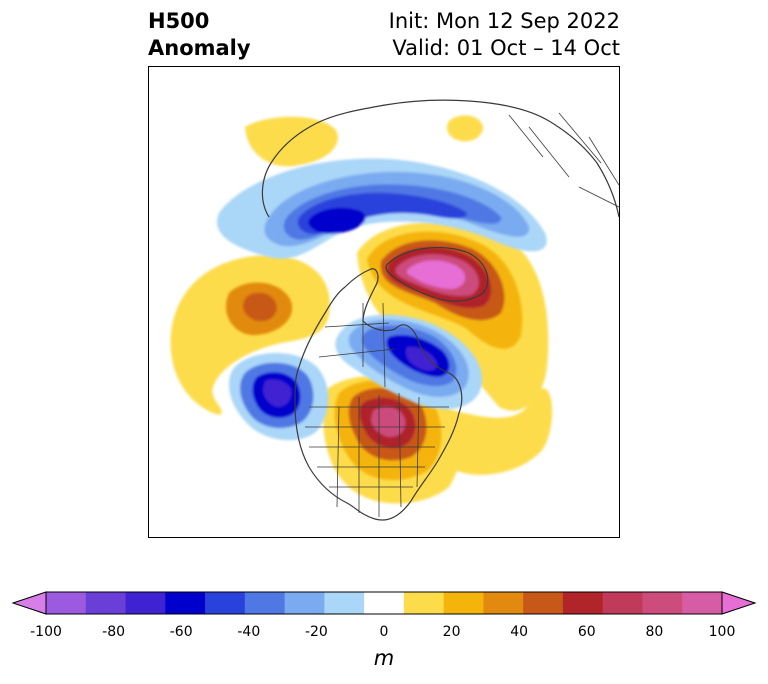 This screenshot has height=684, width=768. What do you see at coordinates (291, 141) in the screenshot?
I see `ridge-siberia` at bounding box center [291, 141].